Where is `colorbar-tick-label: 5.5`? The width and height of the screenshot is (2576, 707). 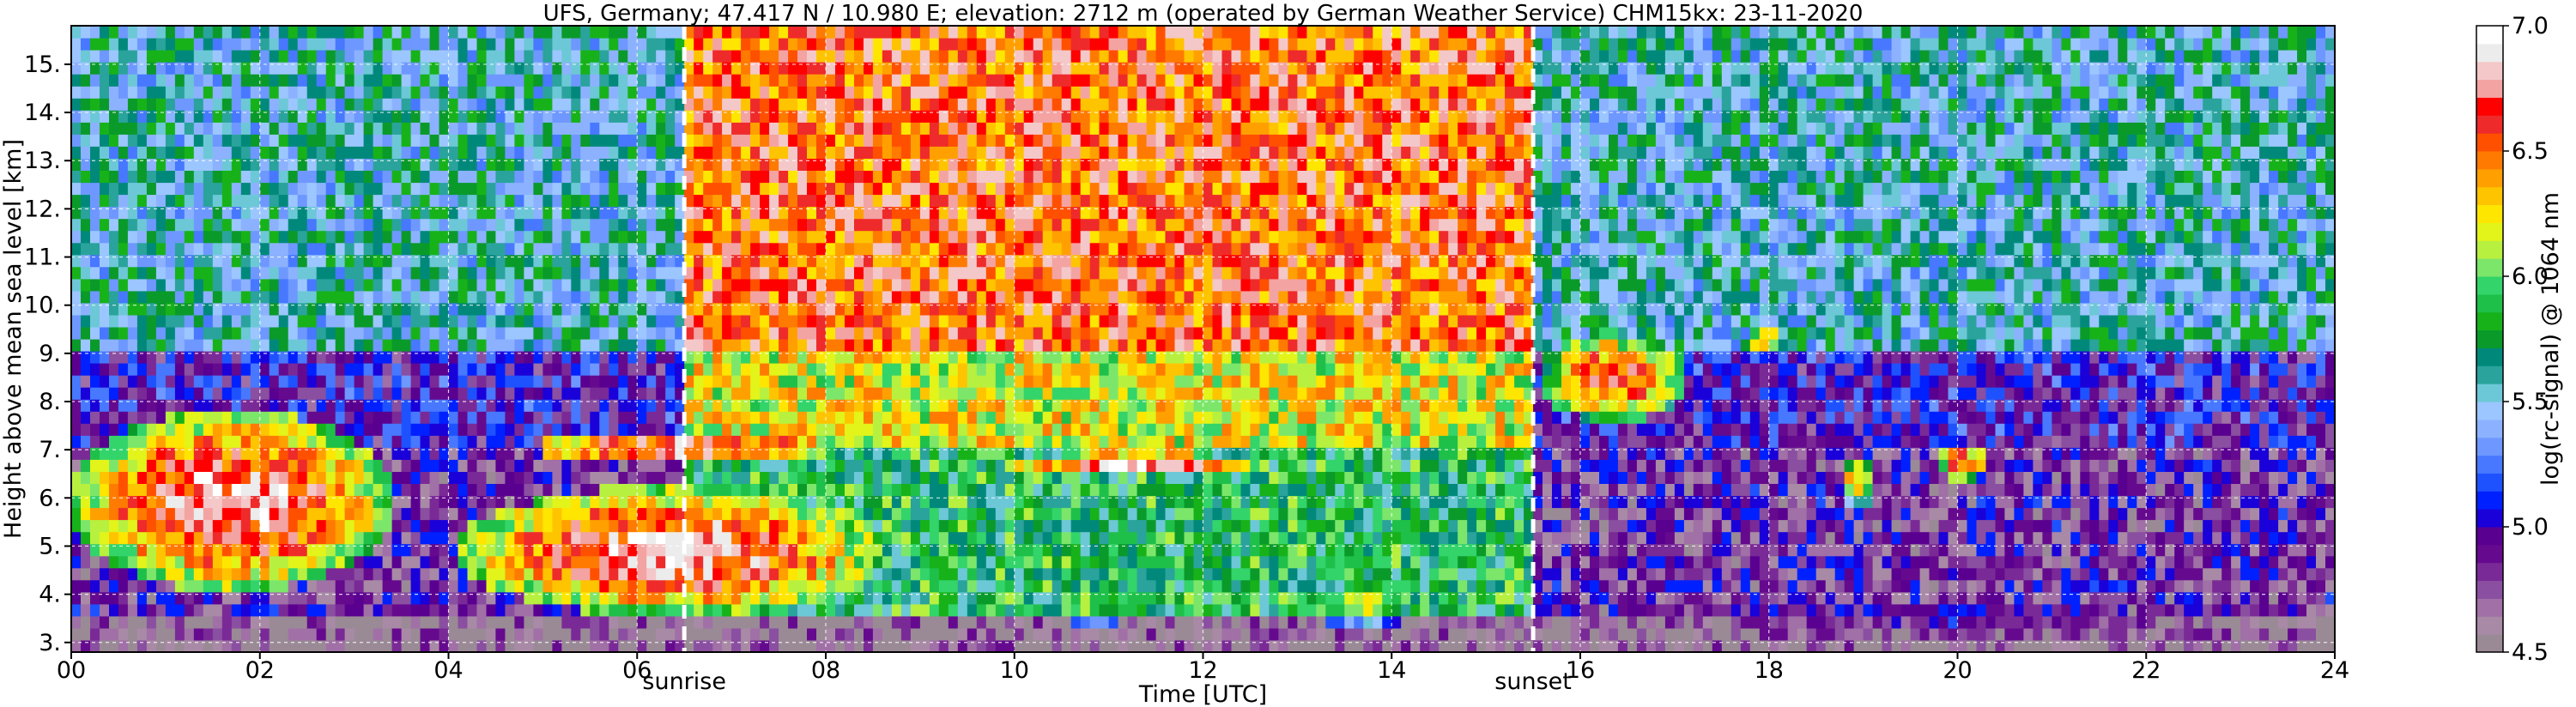
colorbar-tick-label: 5.5 is located at coordinates (2530, 402).